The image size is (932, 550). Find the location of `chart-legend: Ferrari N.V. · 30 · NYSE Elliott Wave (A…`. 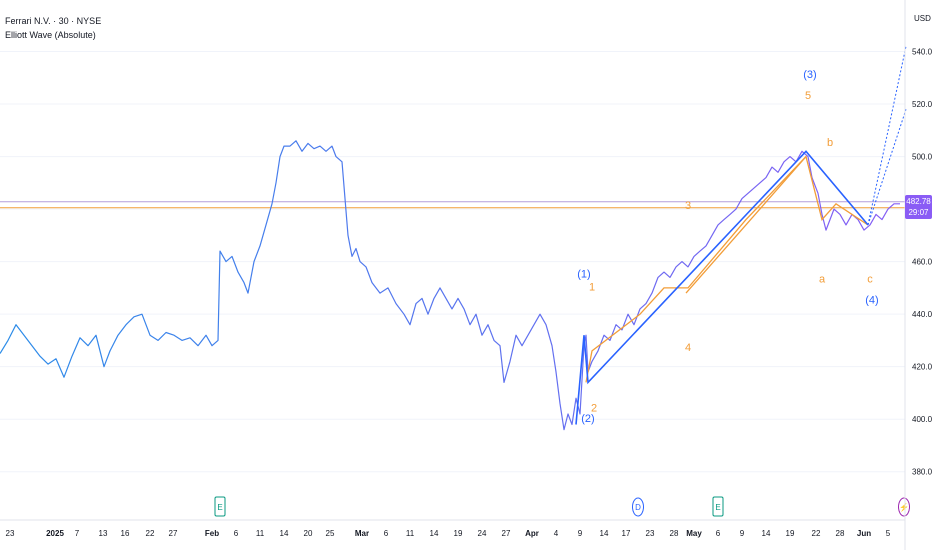

chart-legend: Ferrari N.V. · 30 · NYSE Elliott Wave (A… is located at coordinates (53, 28).